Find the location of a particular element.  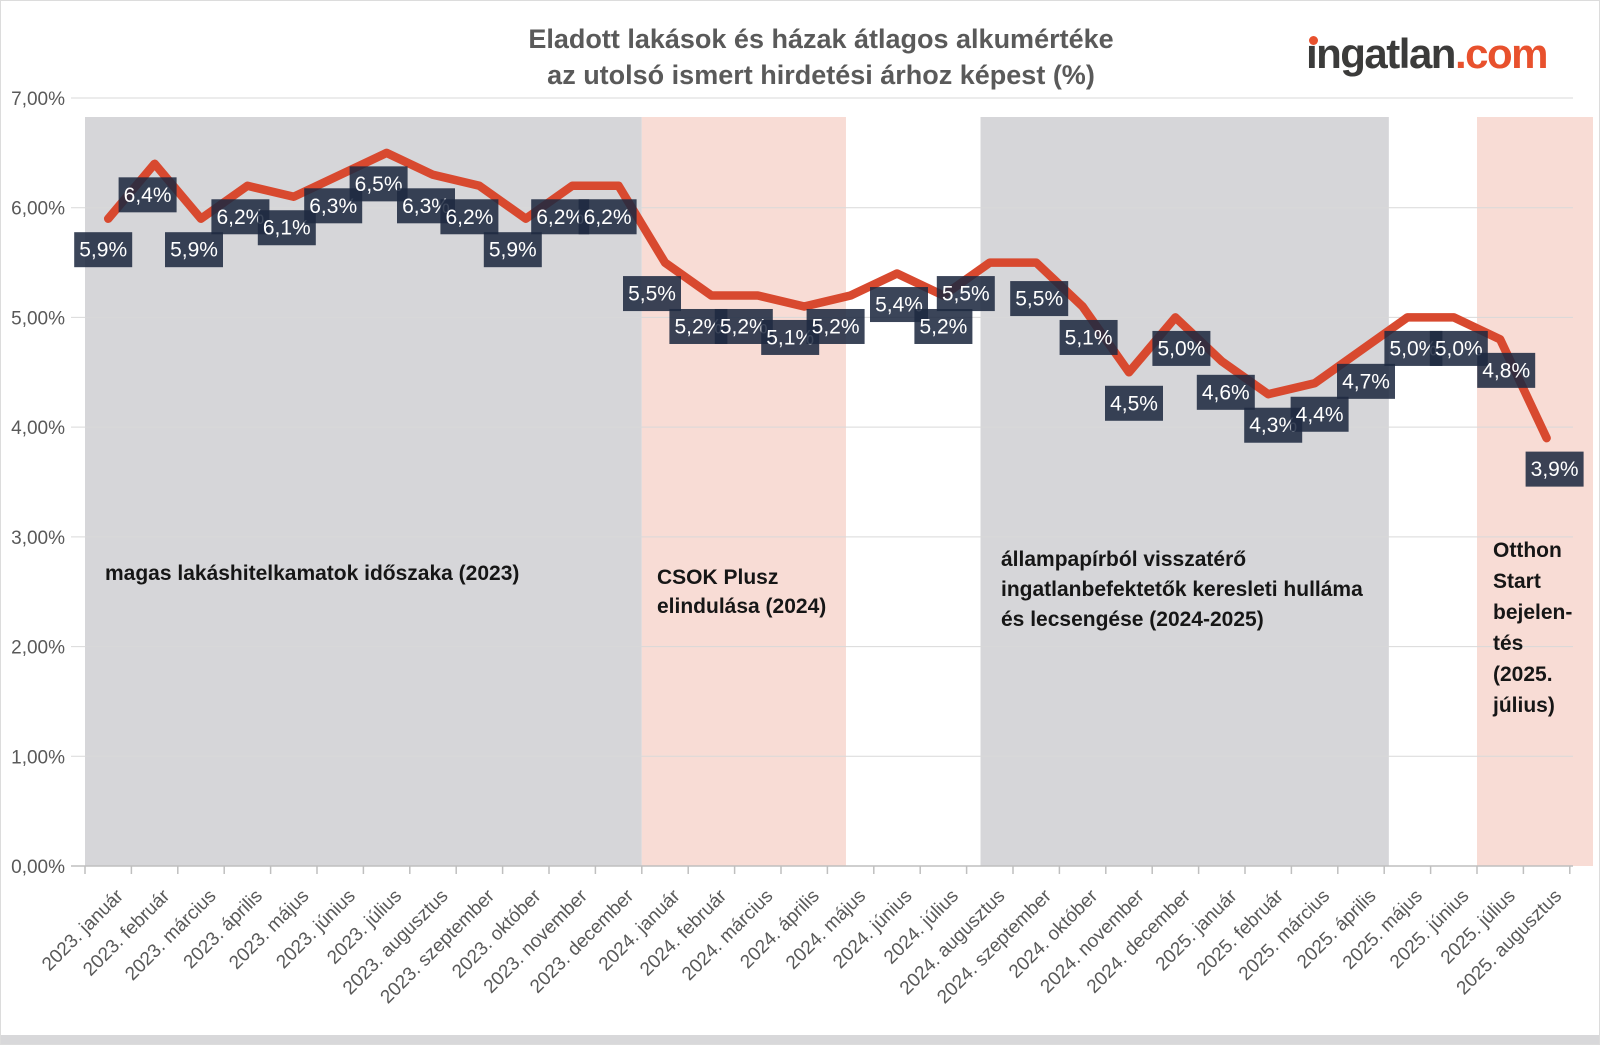

logo-dark-text: ıngatlan is located at coordinates (1381, 53).